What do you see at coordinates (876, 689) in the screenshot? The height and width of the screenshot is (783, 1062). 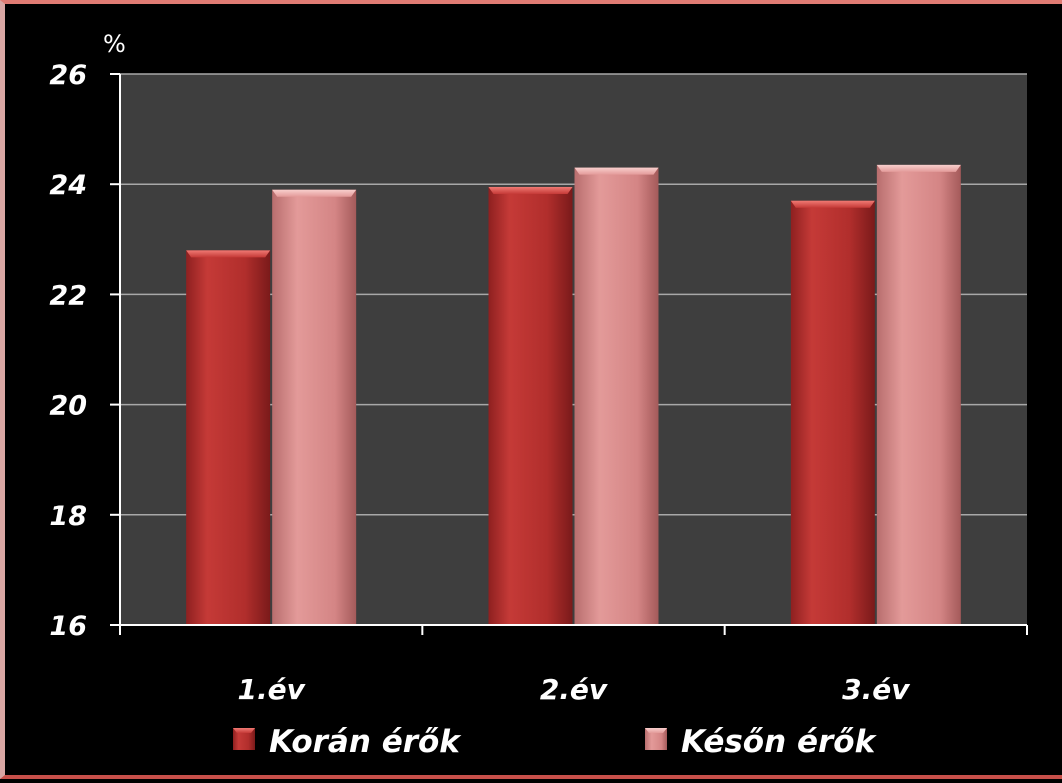 I see `x-category-label: 3.év` at bounding box center [876, 689].